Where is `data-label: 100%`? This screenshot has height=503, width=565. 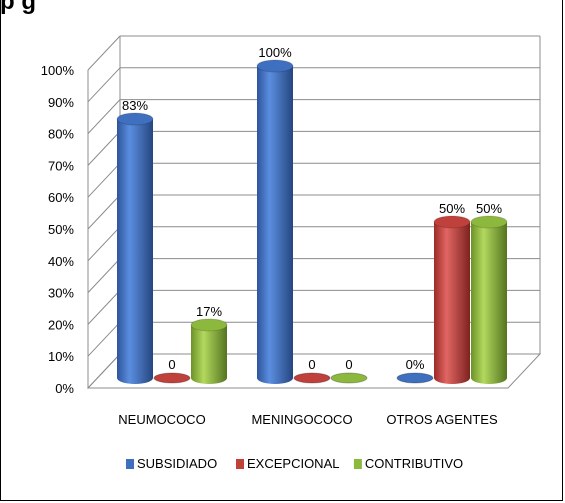 data-label: 100% is located at coordinates (275, 52).